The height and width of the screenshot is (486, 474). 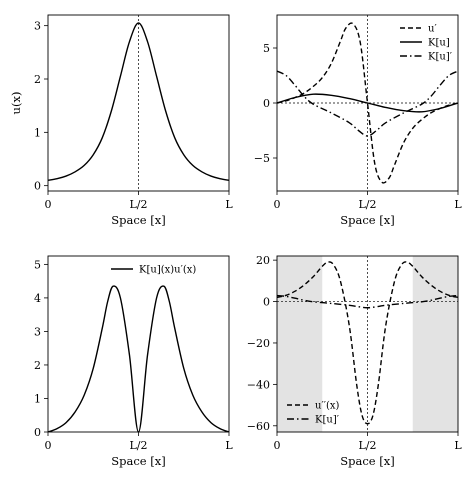 I want to click on axes-frame, so click(x=138, y=344).